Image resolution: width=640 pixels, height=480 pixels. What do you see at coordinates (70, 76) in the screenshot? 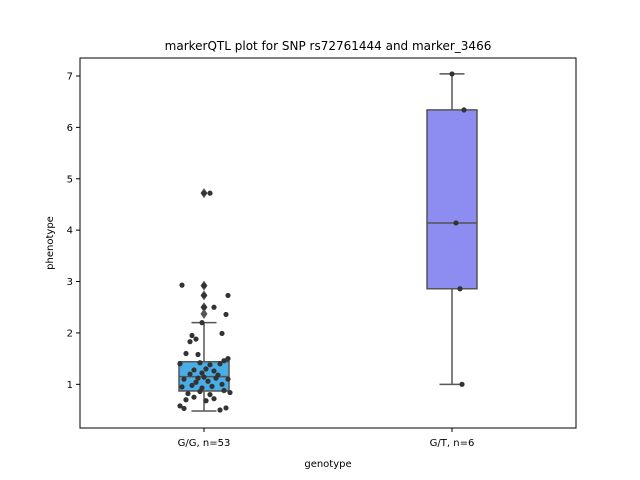
I see `y-tick-label: 7` at bounding box center [70, 76].